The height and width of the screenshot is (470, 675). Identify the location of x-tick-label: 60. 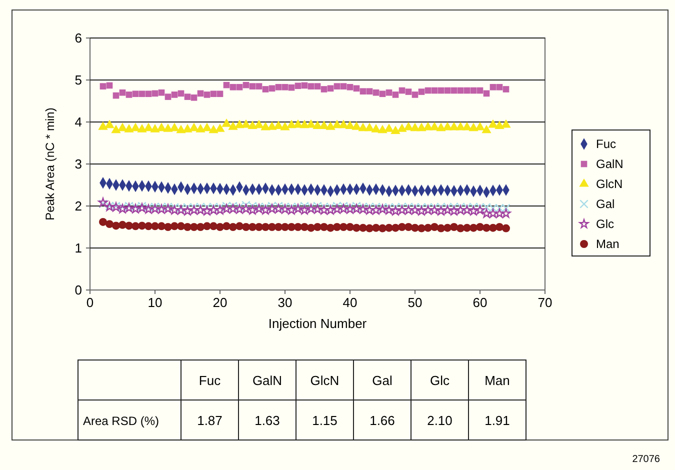
(480, 302).